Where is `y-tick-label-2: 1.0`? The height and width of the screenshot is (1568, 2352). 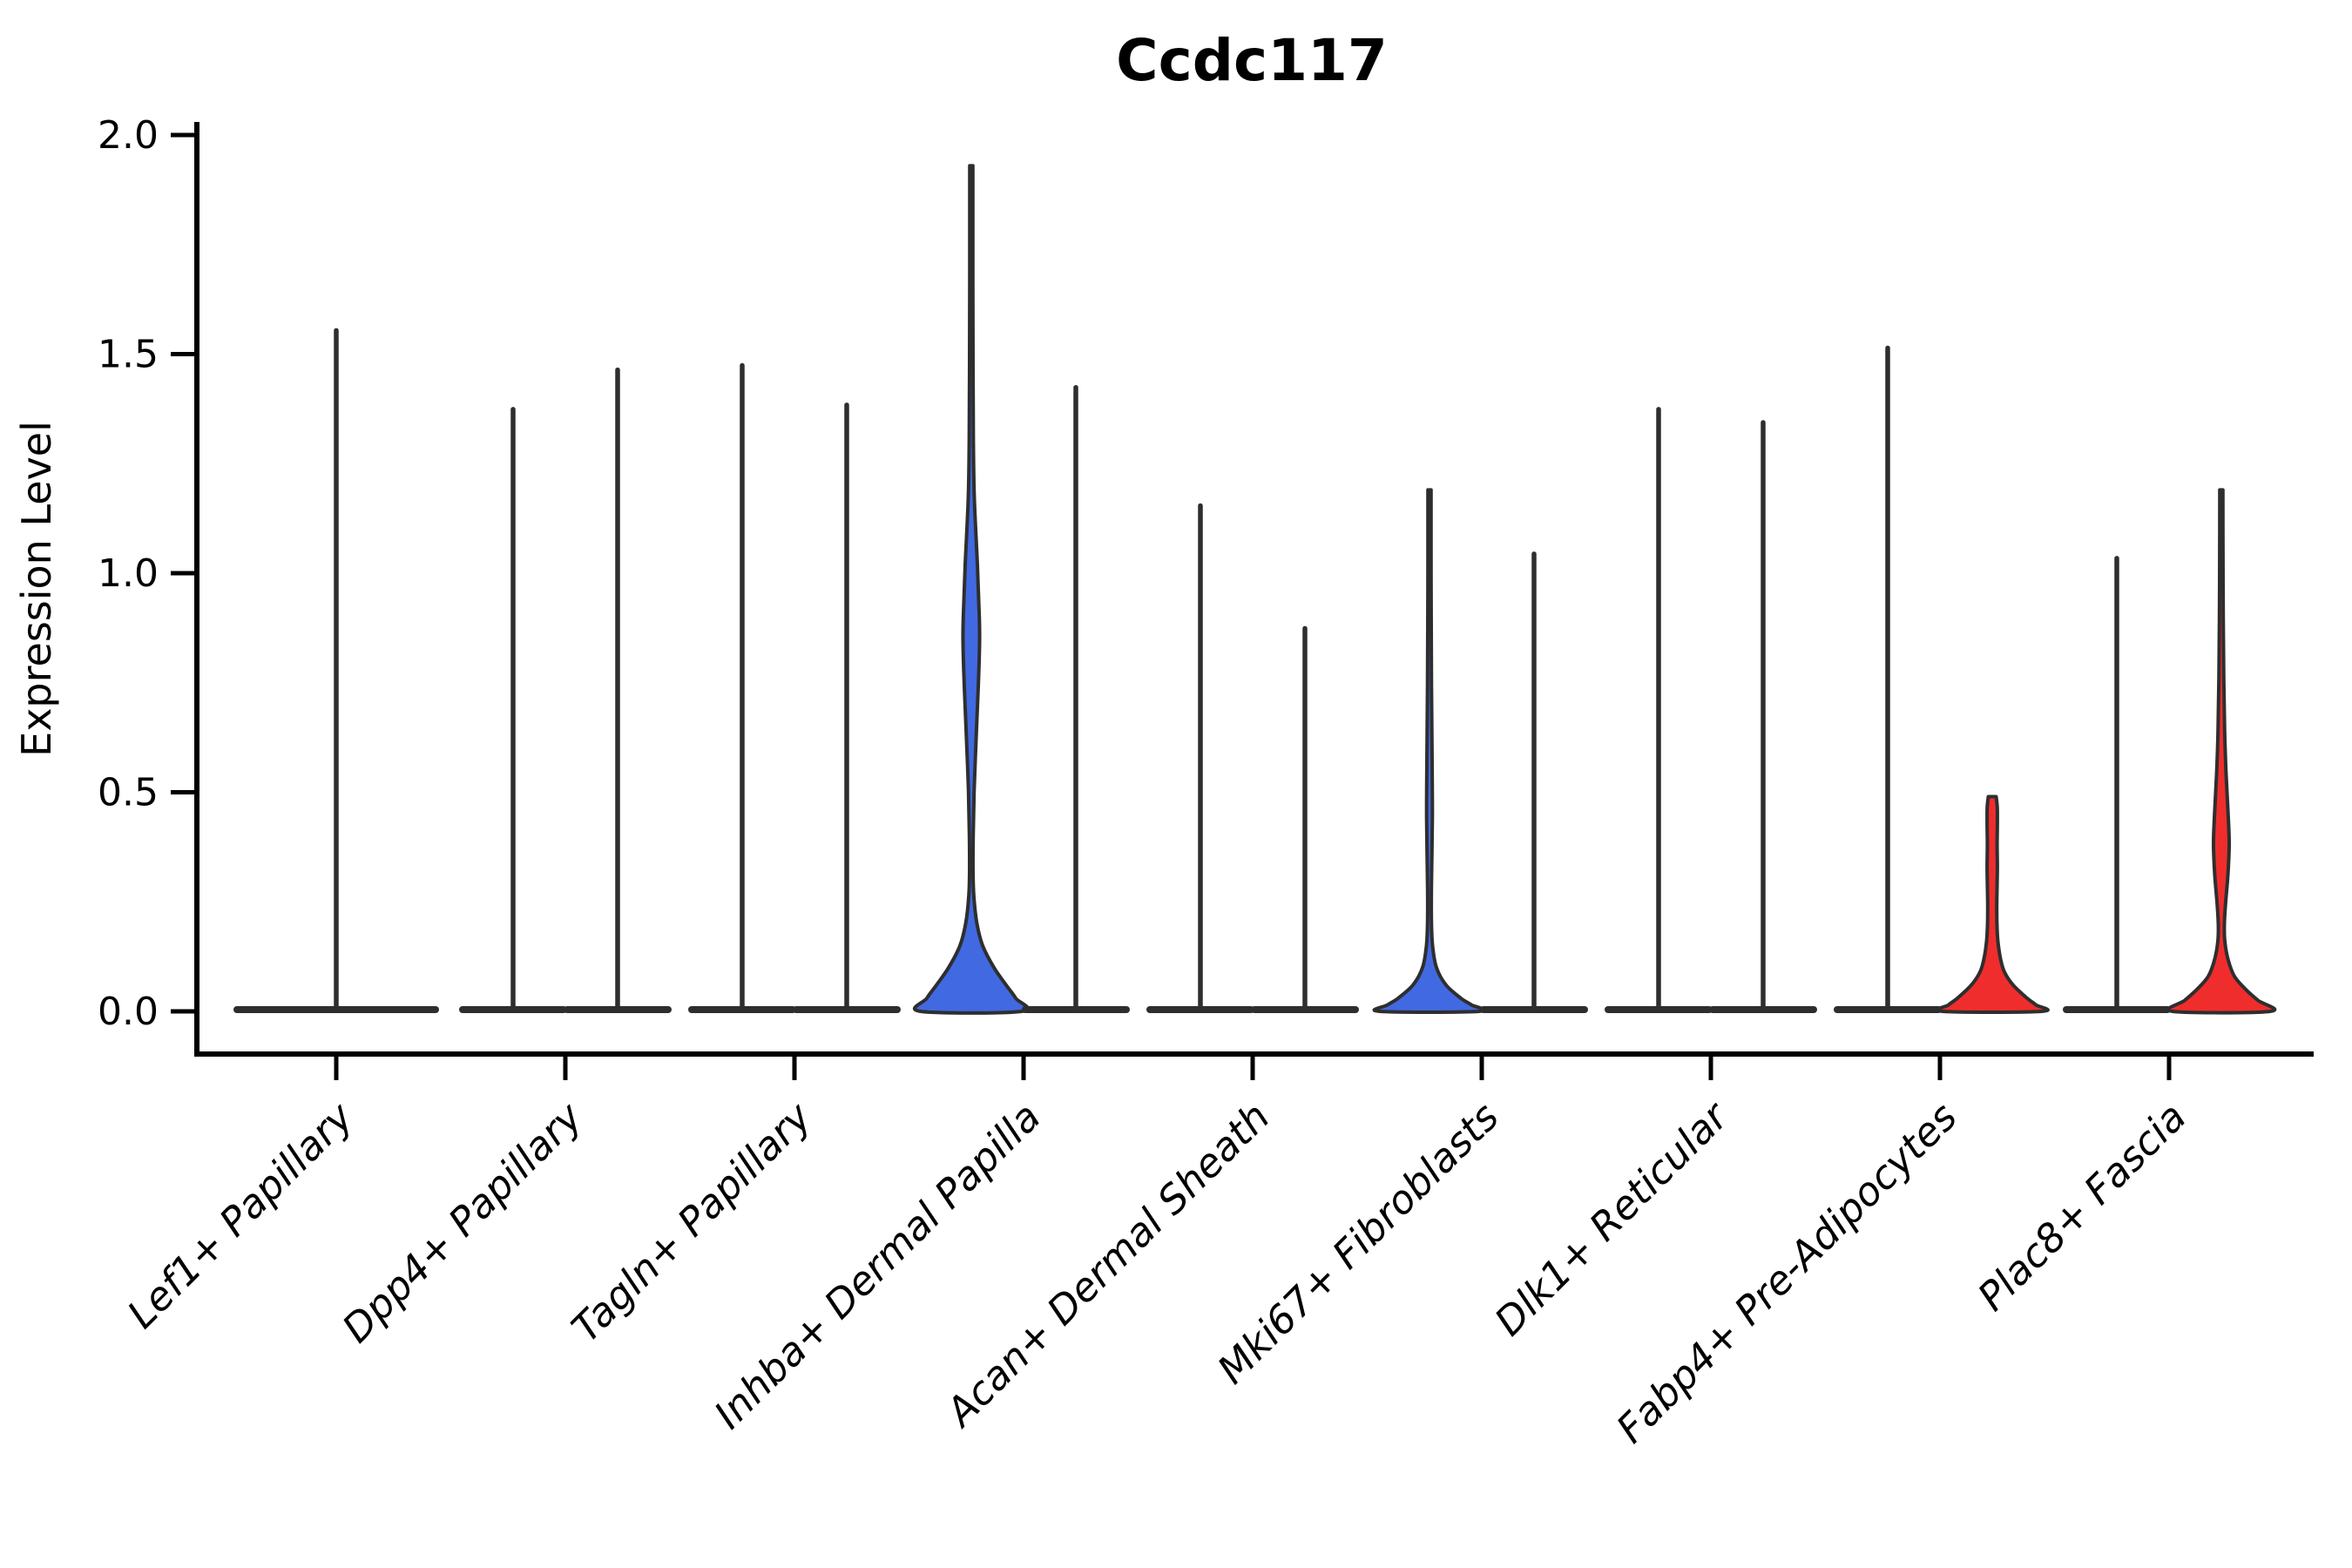 y-tick-label-2: 1.0 is located at coordinates (129, 574).